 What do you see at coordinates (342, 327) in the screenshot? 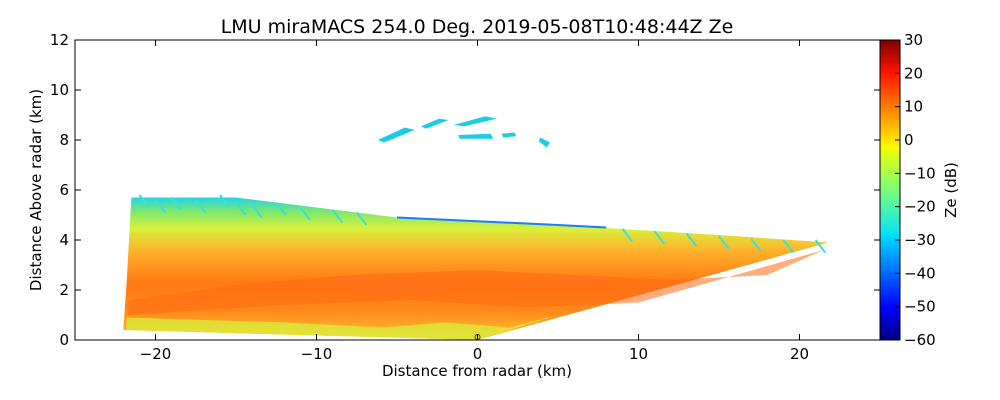
I see `near-ground-band` at bounding box center [342, 327].